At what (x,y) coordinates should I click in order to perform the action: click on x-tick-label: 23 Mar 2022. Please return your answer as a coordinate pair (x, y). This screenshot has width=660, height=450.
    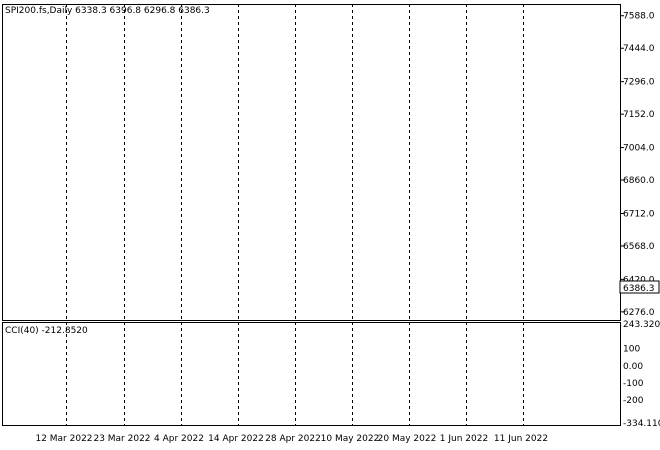
    Looking at the image, I should click on (121, 439).